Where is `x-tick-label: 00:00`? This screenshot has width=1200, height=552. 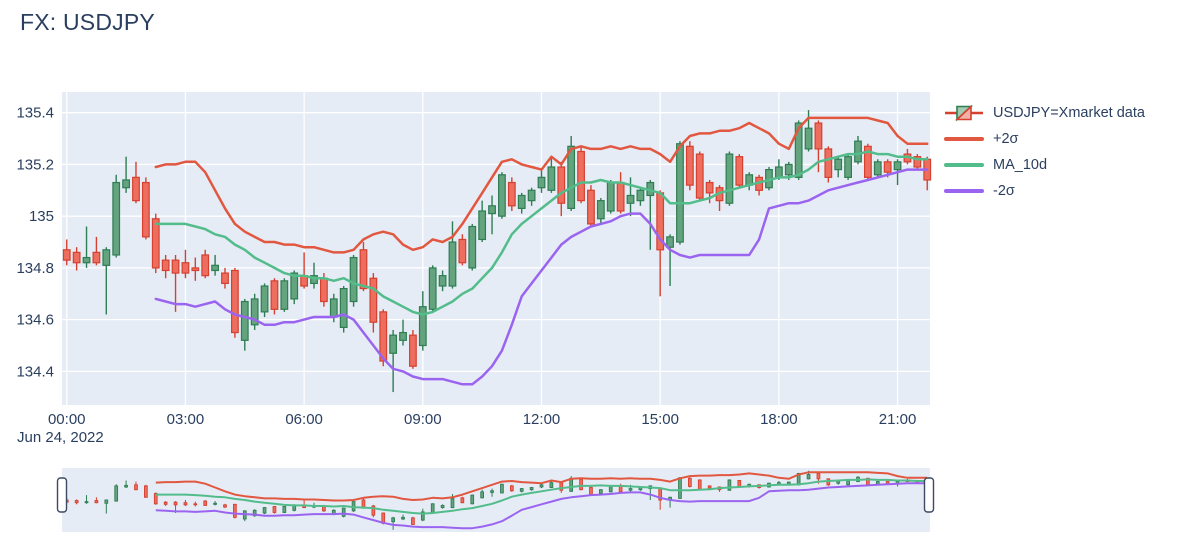 x-tick-label: 00:00 is located at coordinates (67, 419).